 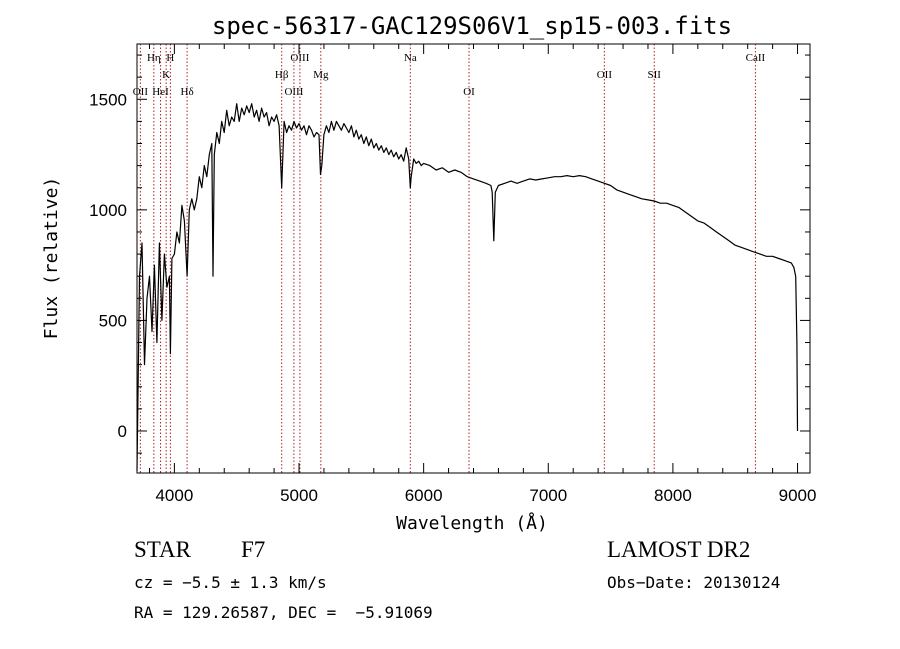 What do you see at coordinates (321, 75) in the screenshot?
I see `line-label-9: Mg` at bounding box center [321, 75].